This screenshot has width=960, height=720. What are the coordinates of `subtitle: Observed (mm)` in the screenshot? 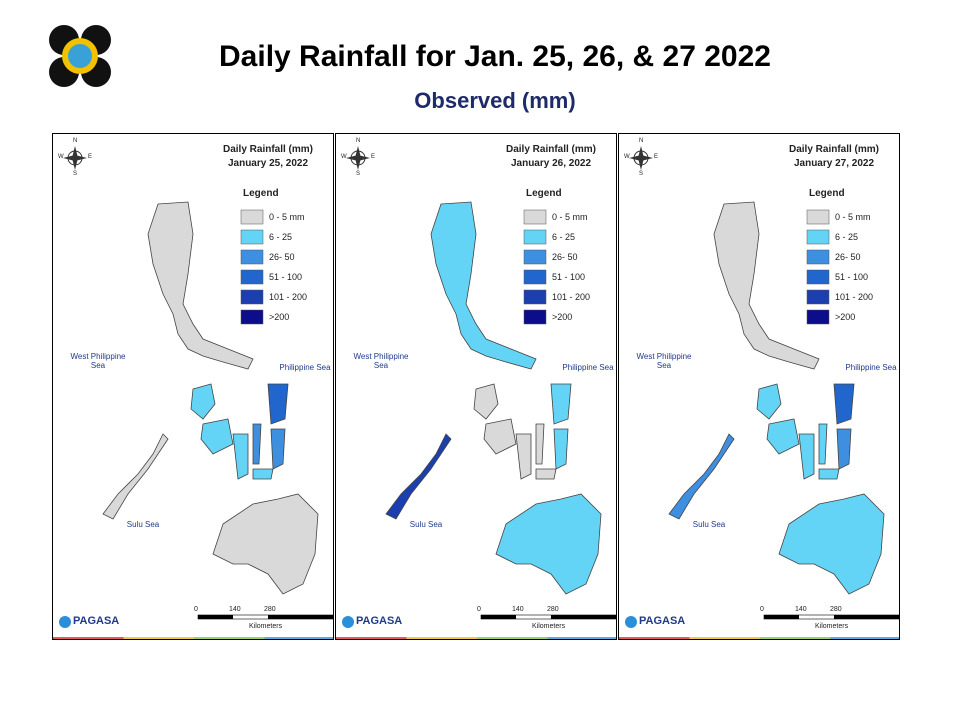 It's located at (495, 100).